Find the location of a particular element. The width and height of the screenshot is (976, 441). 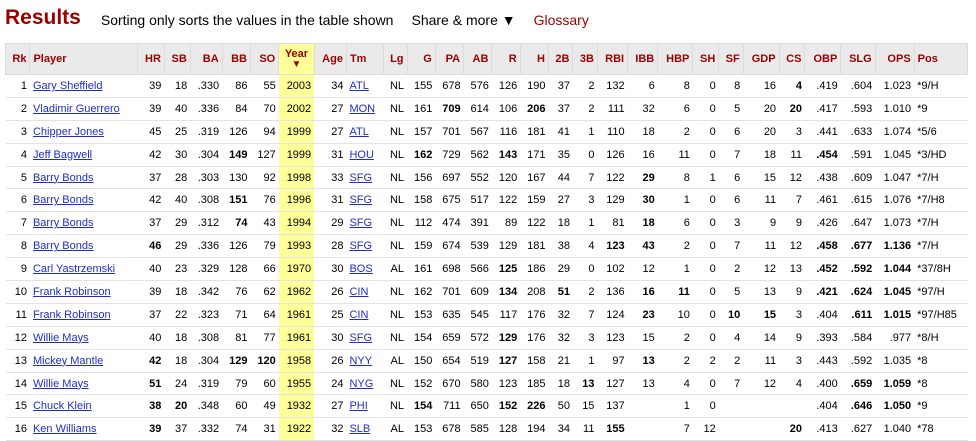

cell-lg: AL is located at coordinates (395, 361).